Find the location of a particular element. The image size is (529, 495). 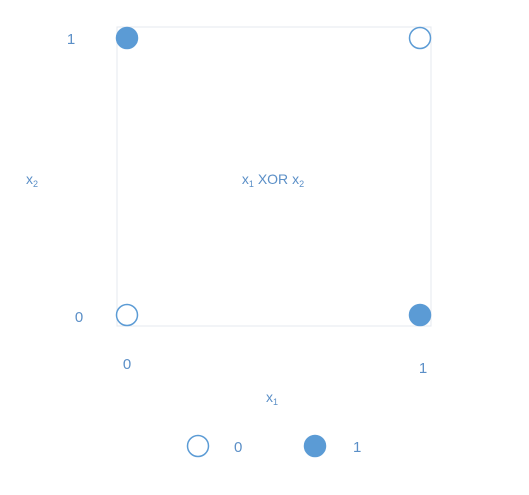

x-axis-label: x1 is located at coordinates (272, 398).